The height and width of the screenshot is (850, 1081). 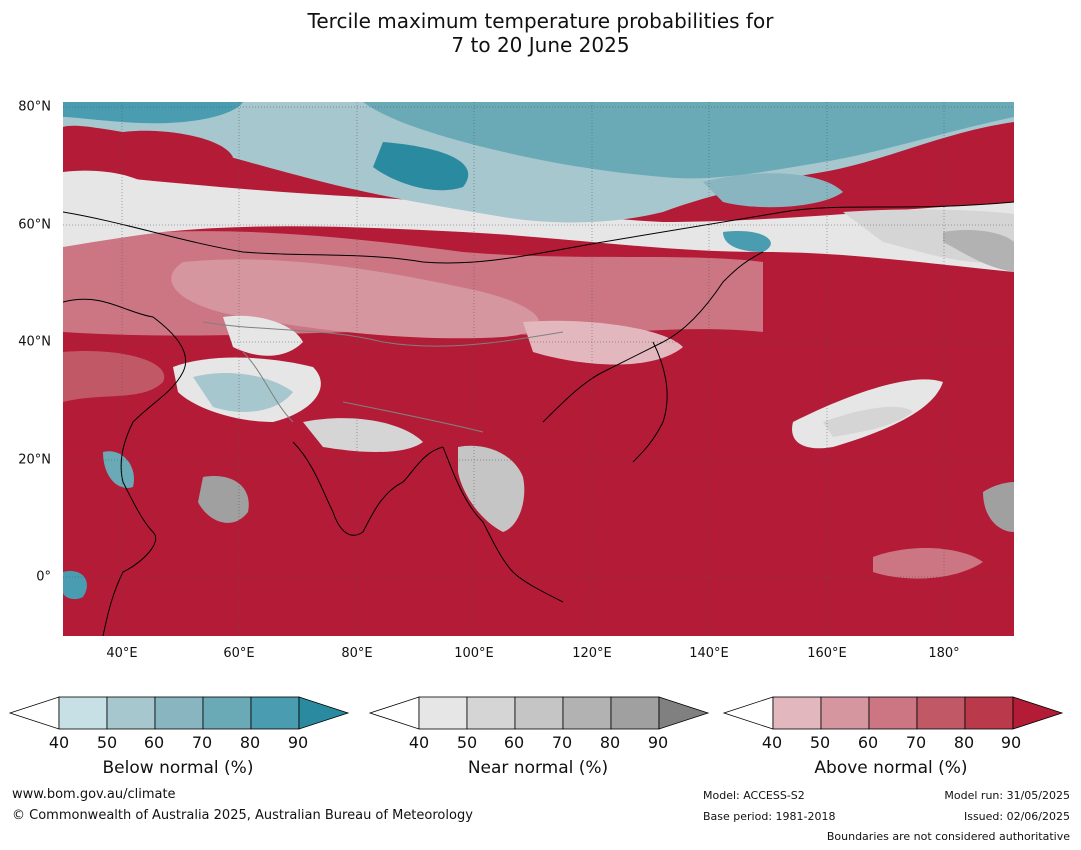 What do you see at coordinates (754, 795) in the screenshot?
I see `model-name: Model: ACCESS-S2` at bounding box center [754, 795].